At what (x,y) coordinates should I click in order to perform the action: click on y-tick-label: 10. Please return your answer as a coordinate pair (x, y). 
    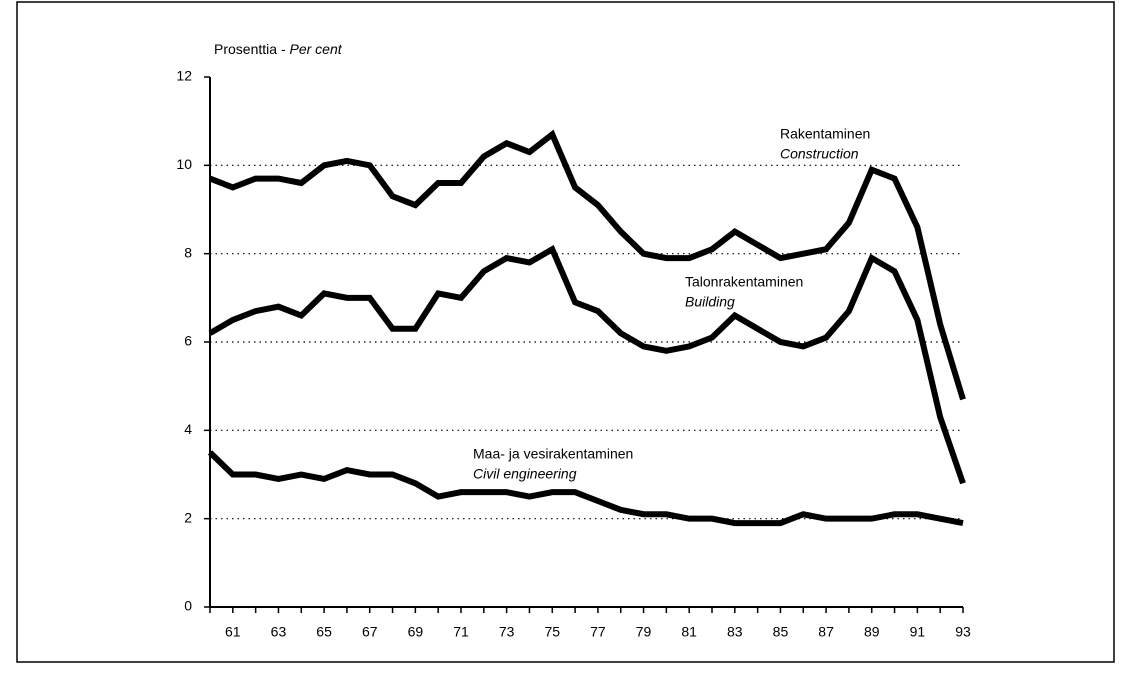
    Looking at the image, I should click on (184, 164).